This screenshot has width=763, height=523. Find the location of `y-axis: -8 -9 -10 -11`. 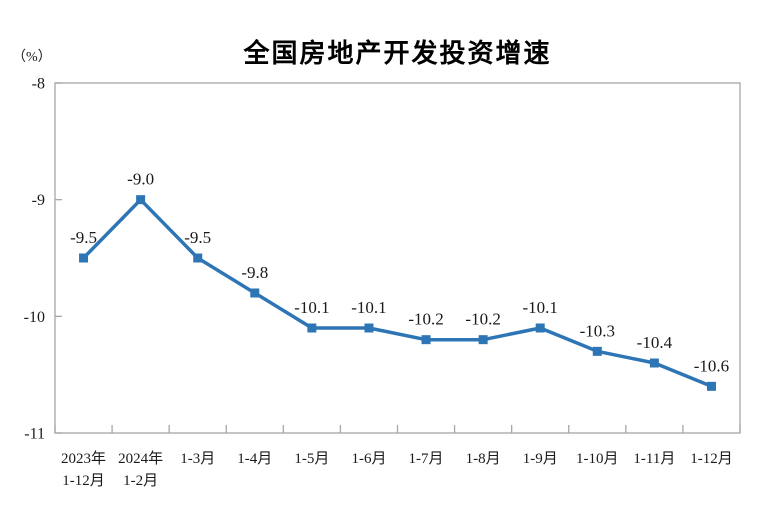

y-axis: -8 -9 -10 -11 is located at coordinates (43, 259).